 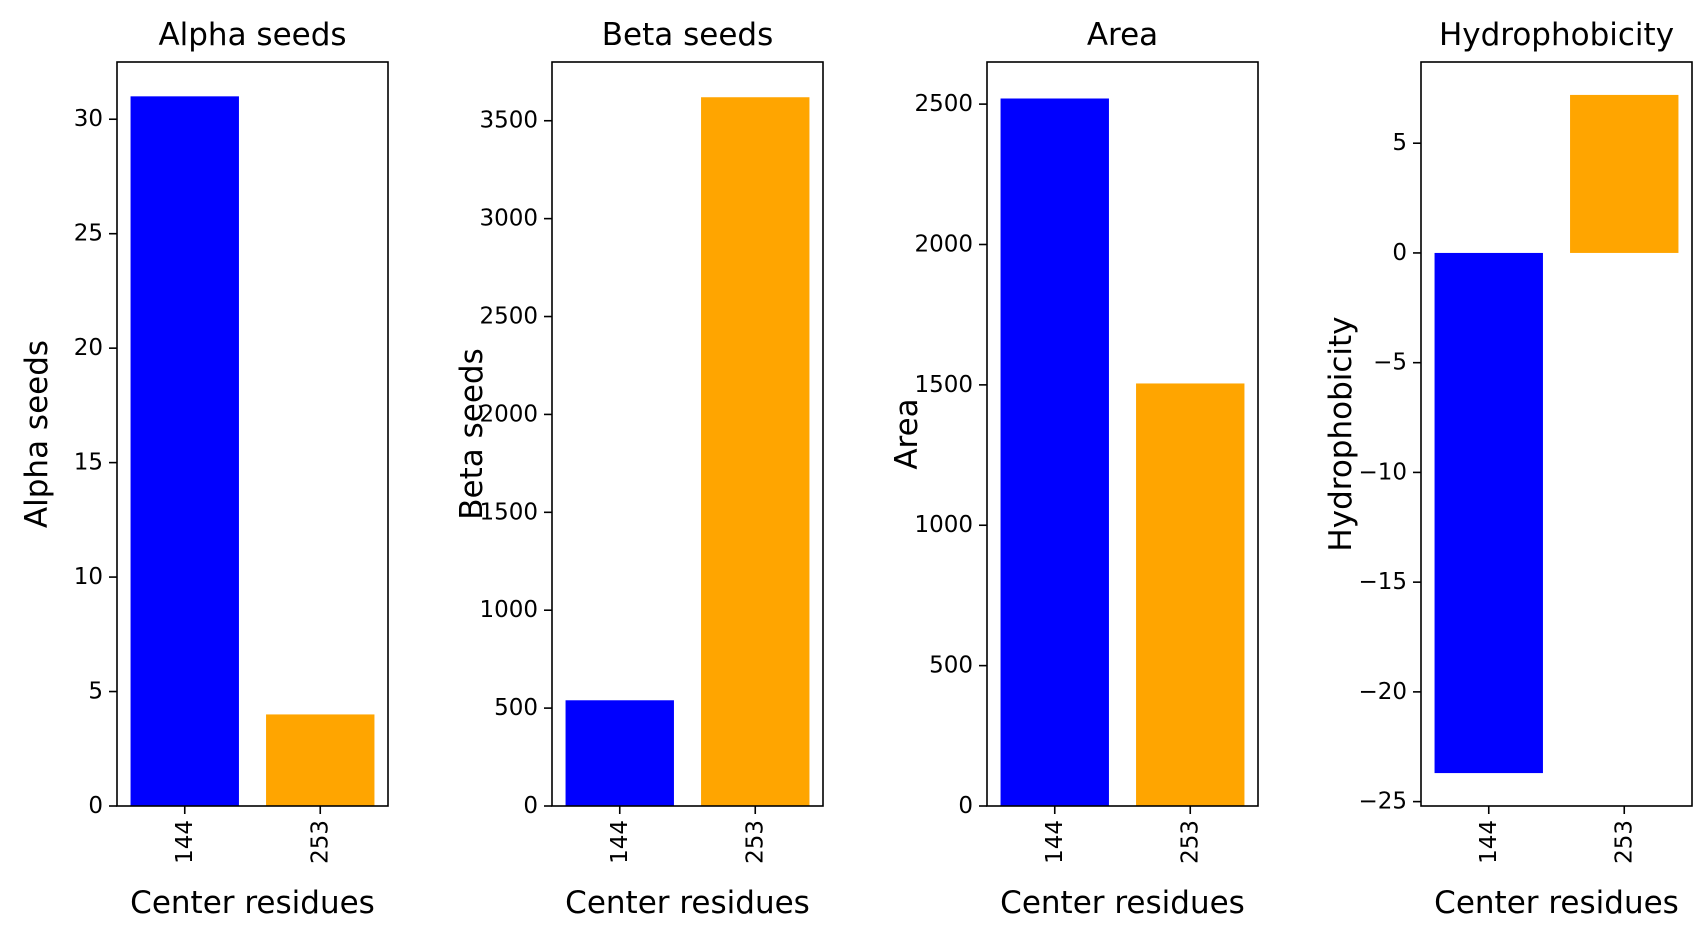 I want to click on chart-title: Alpha seeds, so click(x=252, y=35).